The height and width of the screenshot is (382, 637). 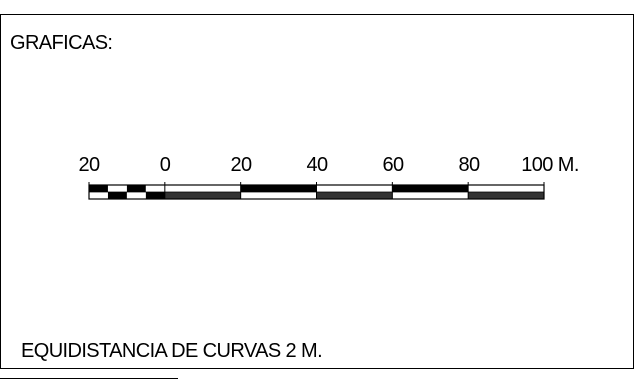 I want to click on scale-tick-label-40: 40, so click(x=317, y=165).